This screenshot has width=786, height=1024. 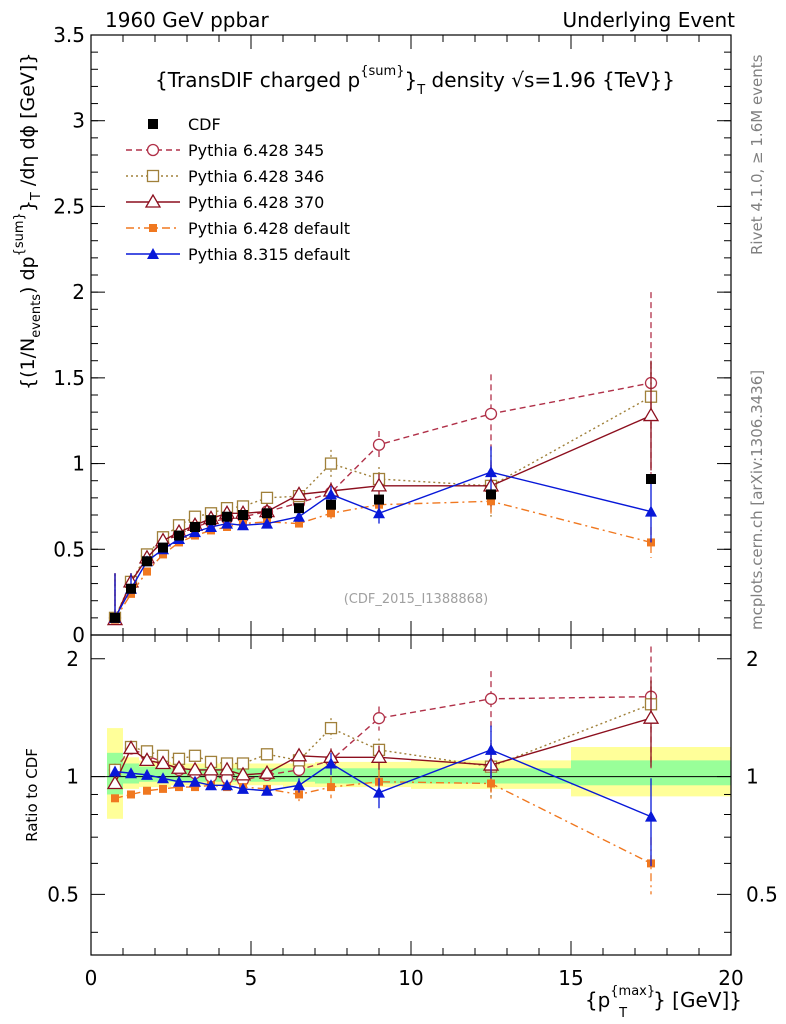 I want to click on legend-label-p8def: Pythia 8.315 default, so click(x=269, y=254).